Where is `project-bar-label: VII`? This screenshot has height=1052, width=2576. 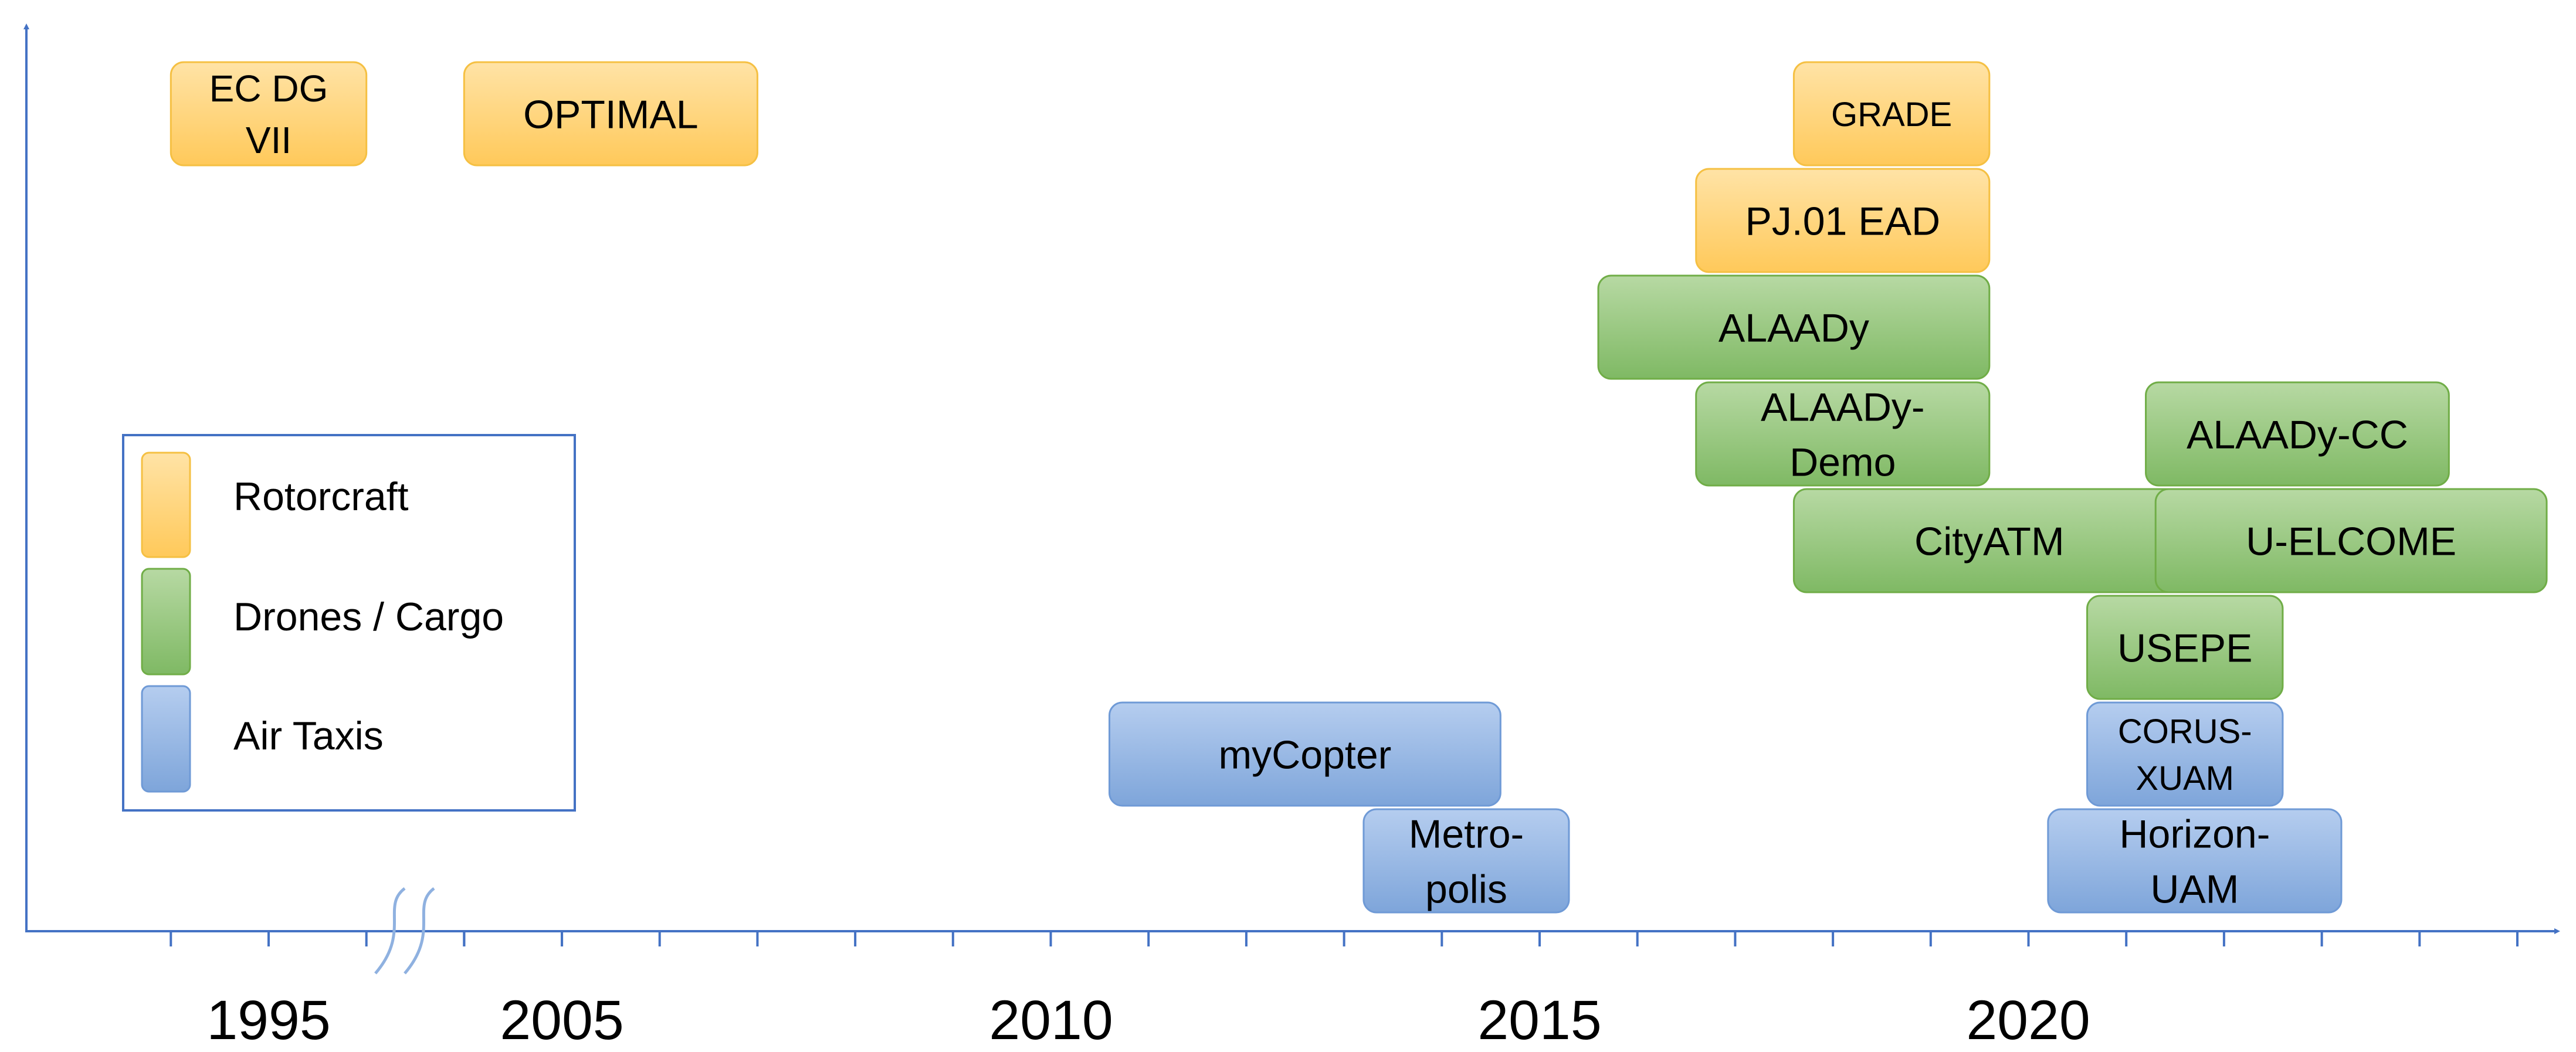 project-bar-label: VII is located at coordinates (269, 140).